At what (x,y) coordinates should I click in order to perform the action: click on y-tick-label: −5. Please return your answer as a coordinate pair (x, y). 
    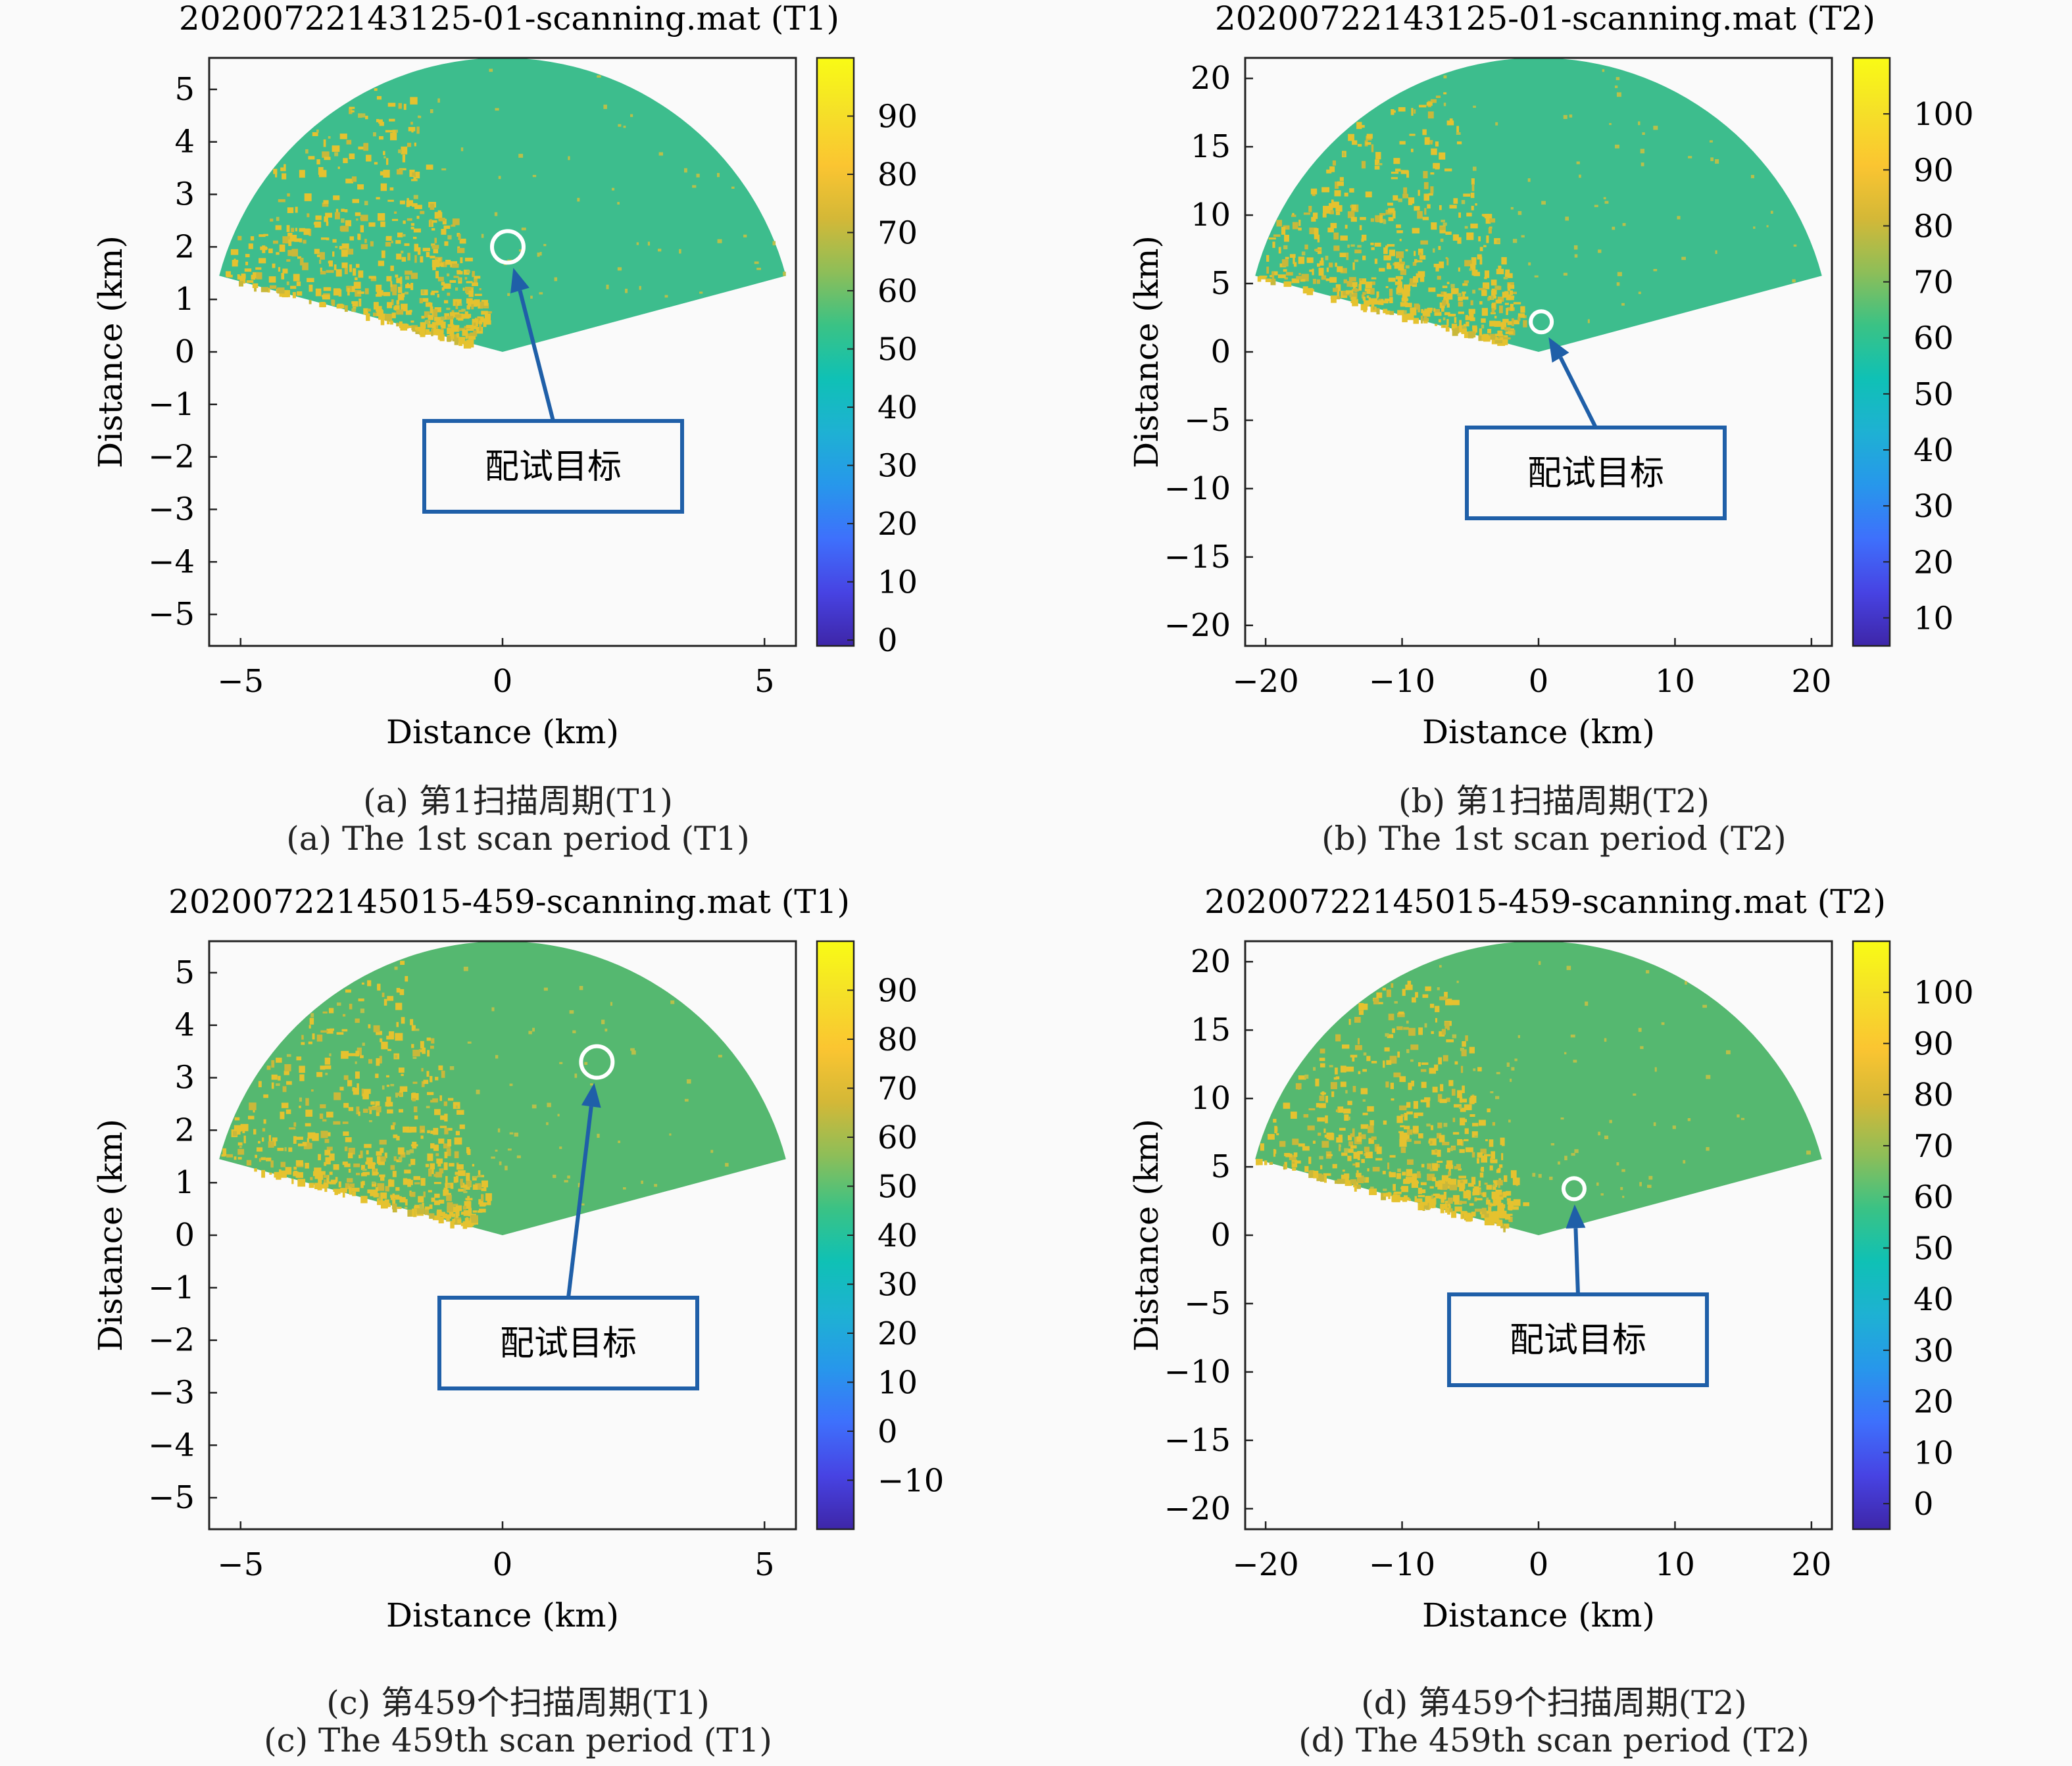
    Looking at the image, I should click on (171, 614).